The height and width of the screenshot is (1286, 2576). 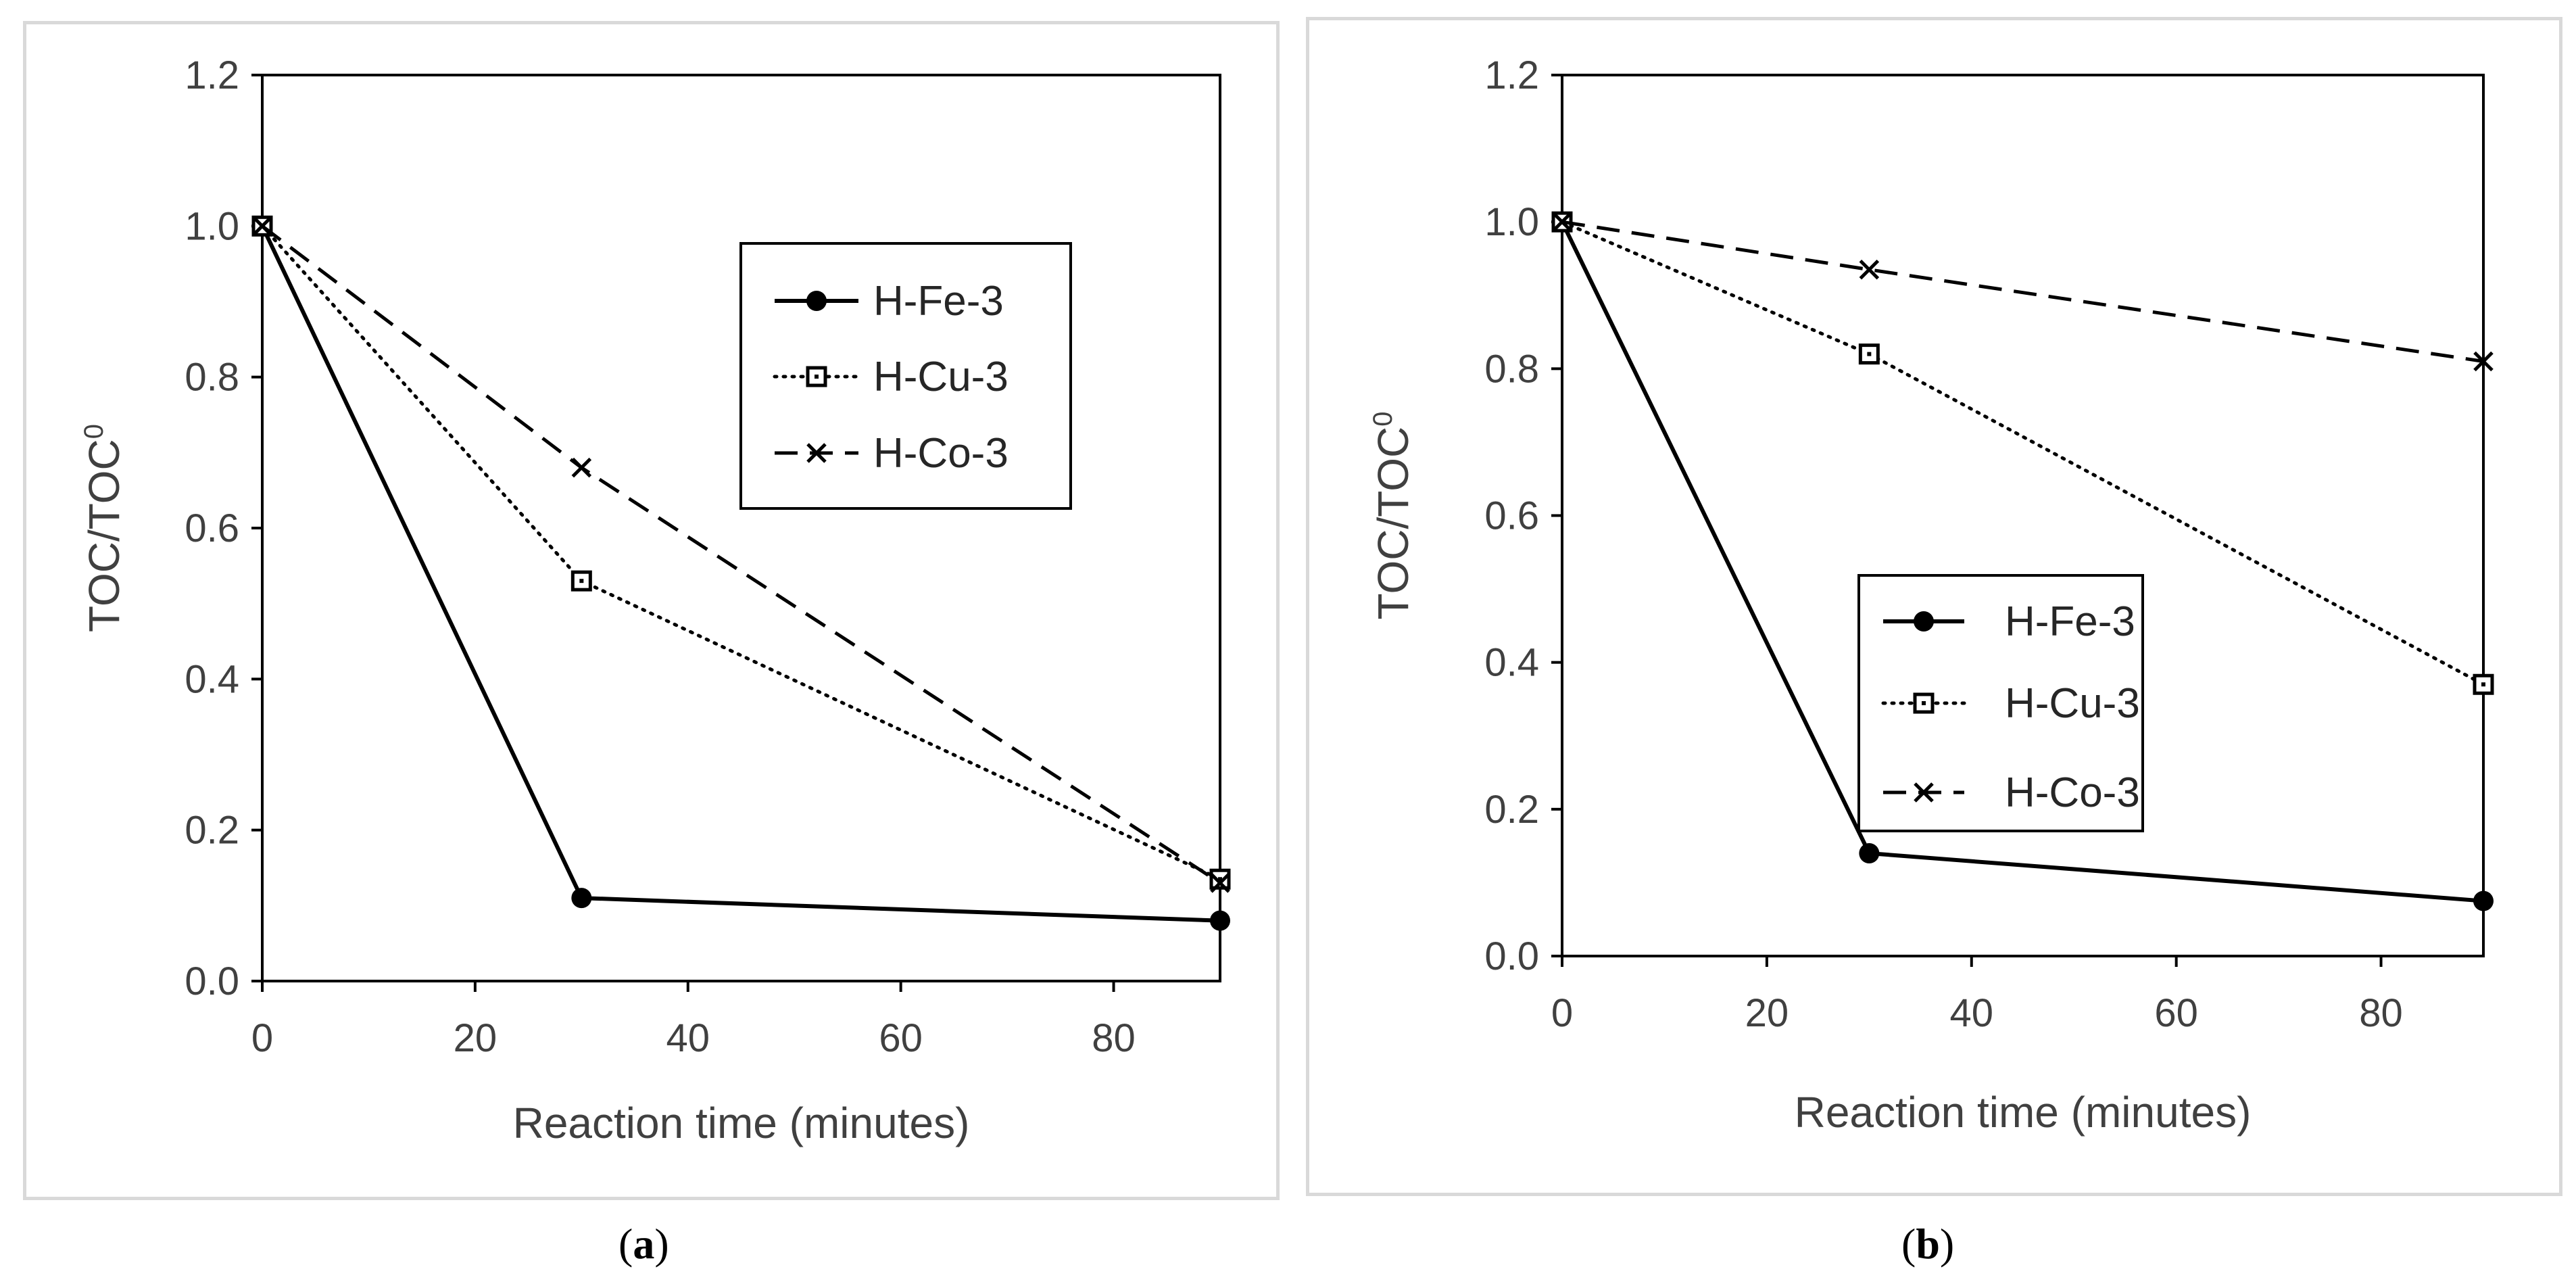 I want to click on panel-b-xtick-label: 0, so click(x=1562, y=1013).